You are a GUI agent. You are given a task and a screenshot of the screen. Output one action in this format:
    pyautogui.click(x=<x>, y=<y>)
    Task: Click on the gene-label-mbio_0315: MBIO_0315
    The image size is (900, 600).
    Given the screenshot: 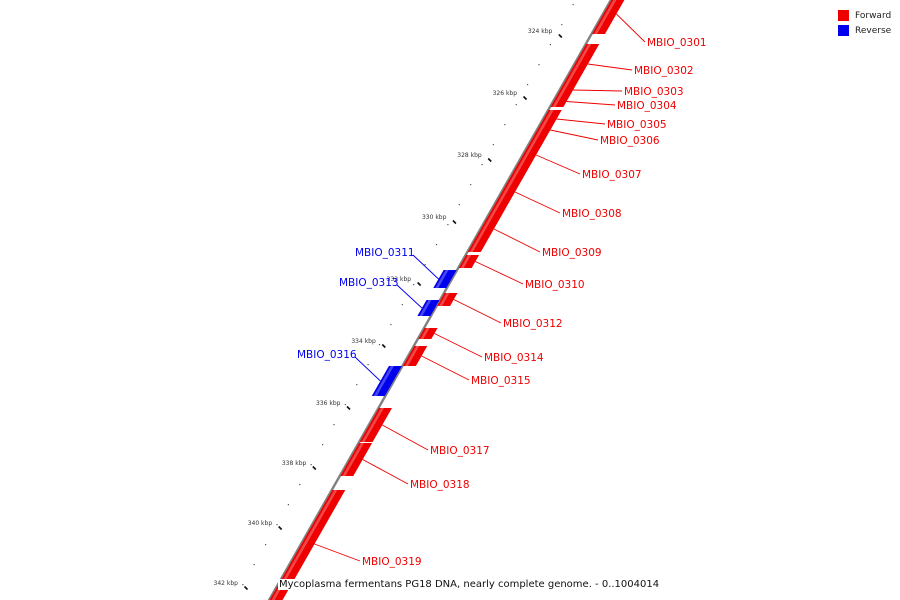 What is the action you would take?
    pyautogui.click(x=501, y=381)
    